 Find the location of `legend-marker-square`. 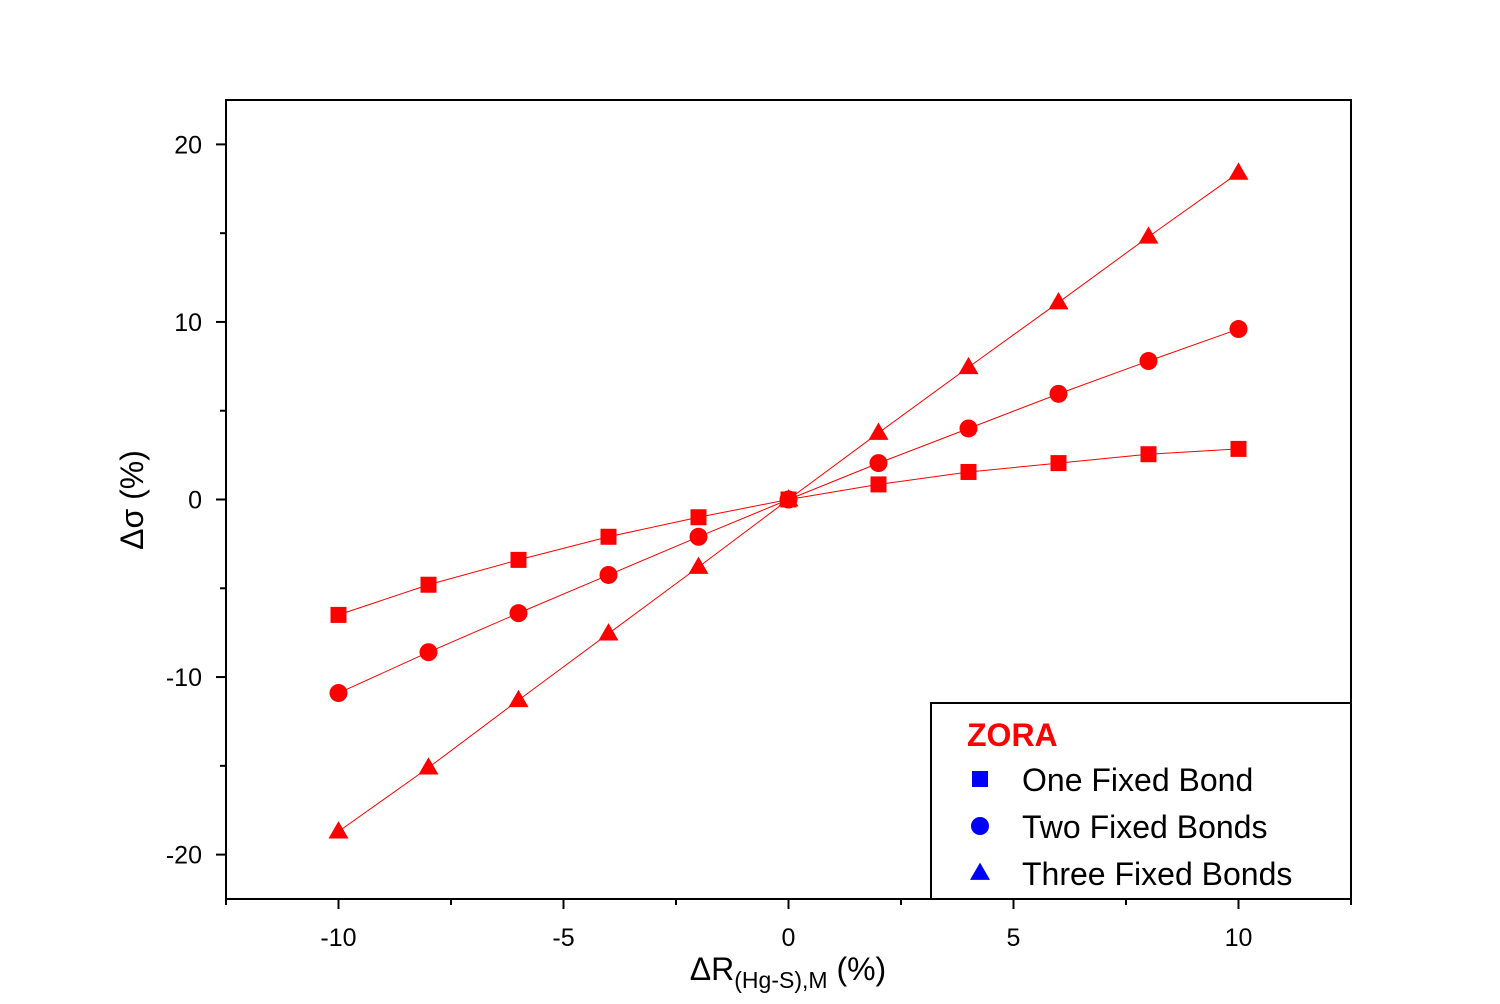

legend-marker-square is located at coordinates (980, 779).